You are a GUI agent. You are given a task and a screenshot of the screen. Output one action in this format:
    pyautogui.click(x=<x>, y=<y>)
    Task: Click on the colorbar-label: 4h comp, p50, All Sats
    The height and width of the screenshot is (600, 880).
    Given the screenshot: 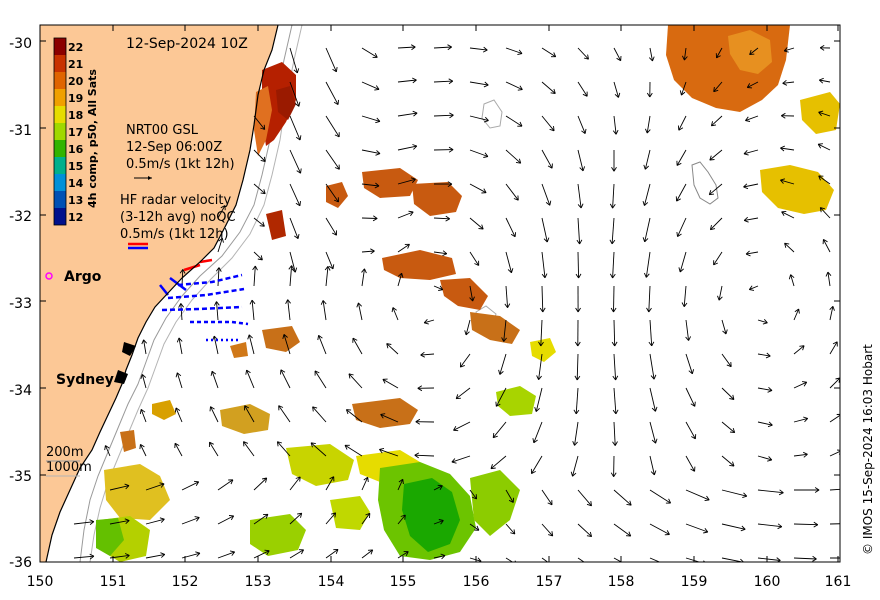 What is the action you would take?
    pyautogui.click(x=92, y=138)
    